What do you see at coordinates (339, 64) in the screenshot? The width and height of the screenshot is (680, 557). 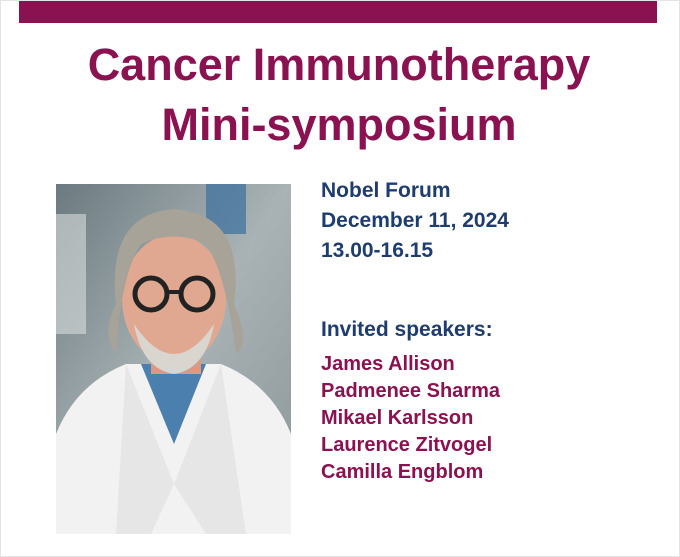 I see `title-line: Cancer Immunotherapy` at bounding box center [339, 64].